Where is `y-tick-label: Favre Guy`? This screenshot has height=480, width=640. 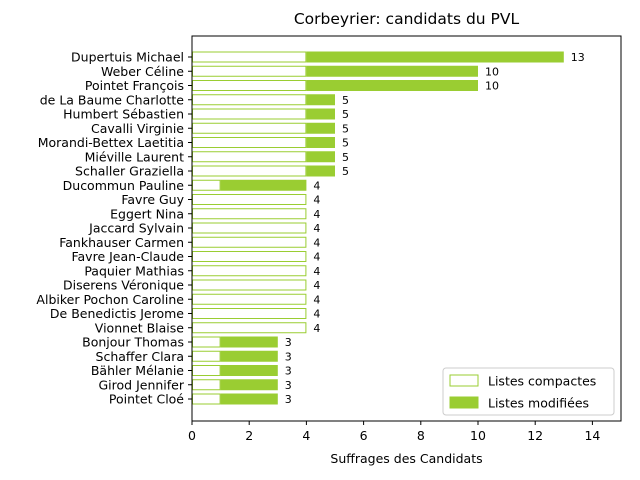
y-tick-label: Favre Guy is located at coordinates (152, 199).